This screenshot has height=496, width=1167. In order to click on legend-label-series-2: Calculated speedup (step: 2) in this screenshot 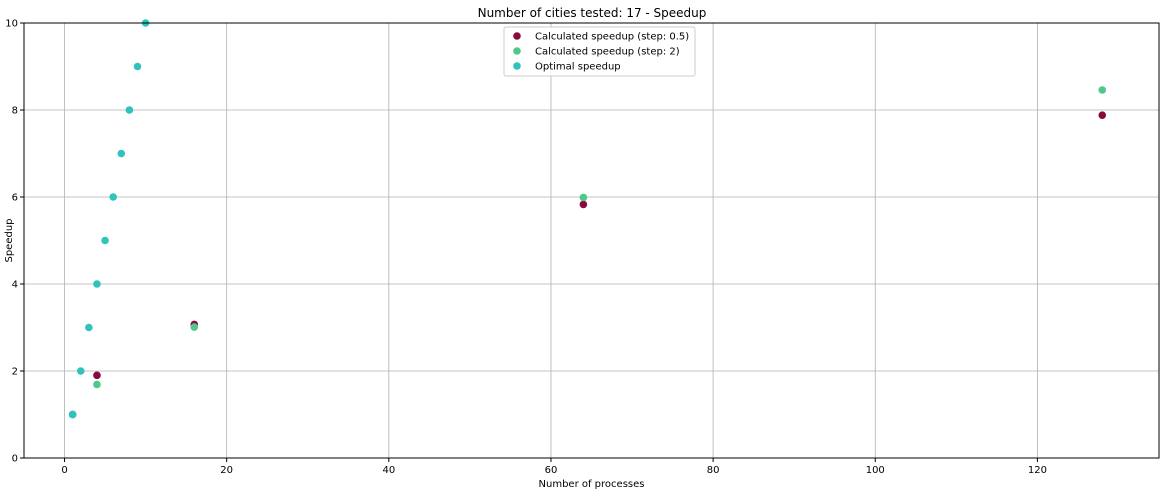, I will do `click(607, 52)`.